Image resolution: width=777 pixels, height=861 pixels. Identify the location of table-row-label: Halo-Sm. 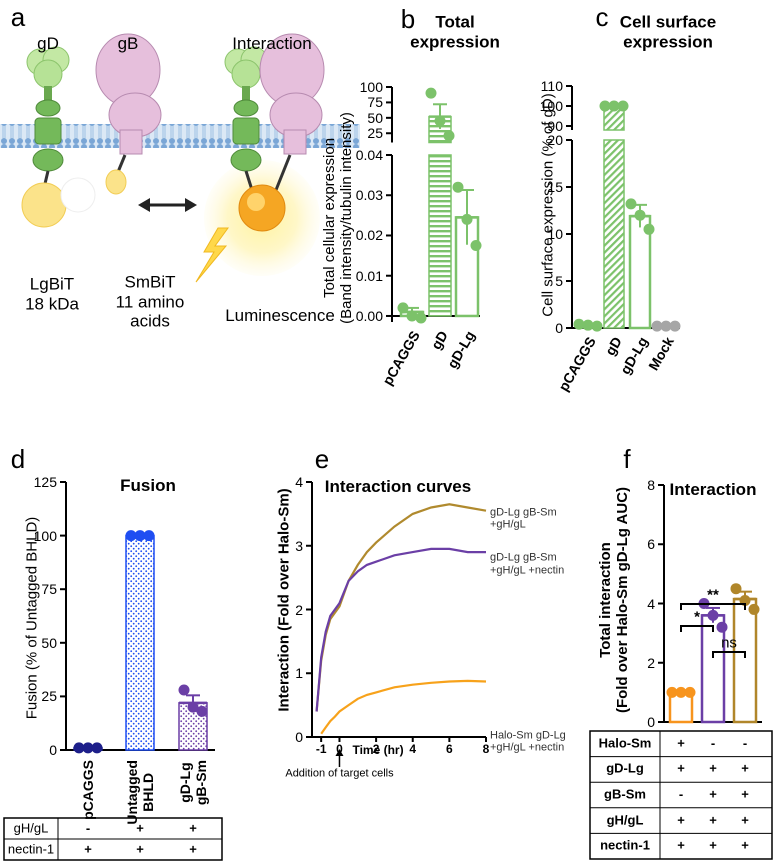
(625, 743).